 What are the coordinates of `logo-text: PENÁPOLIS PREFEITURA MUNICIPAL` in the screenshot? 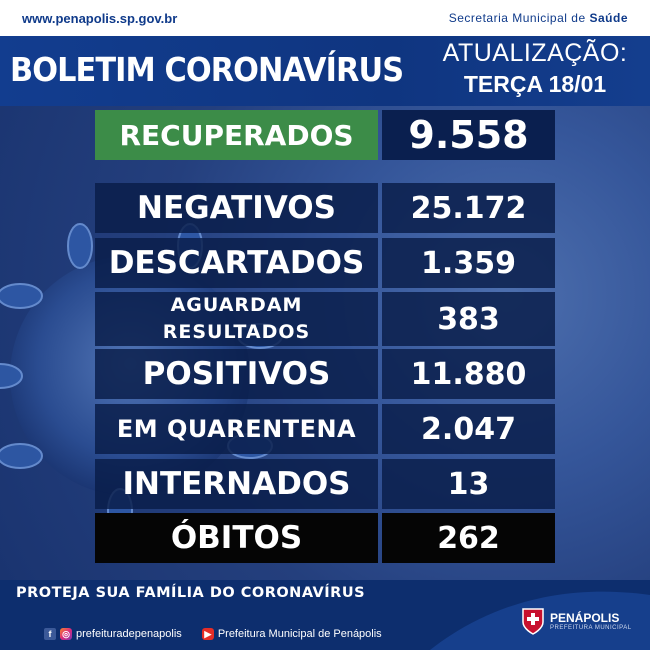 It's located at (591, 621).